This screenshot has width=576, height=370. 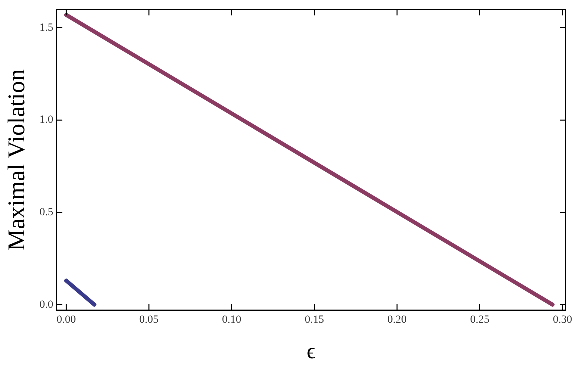 I want to click on y-tick-label: 1.0, so click(x=47, y=120).